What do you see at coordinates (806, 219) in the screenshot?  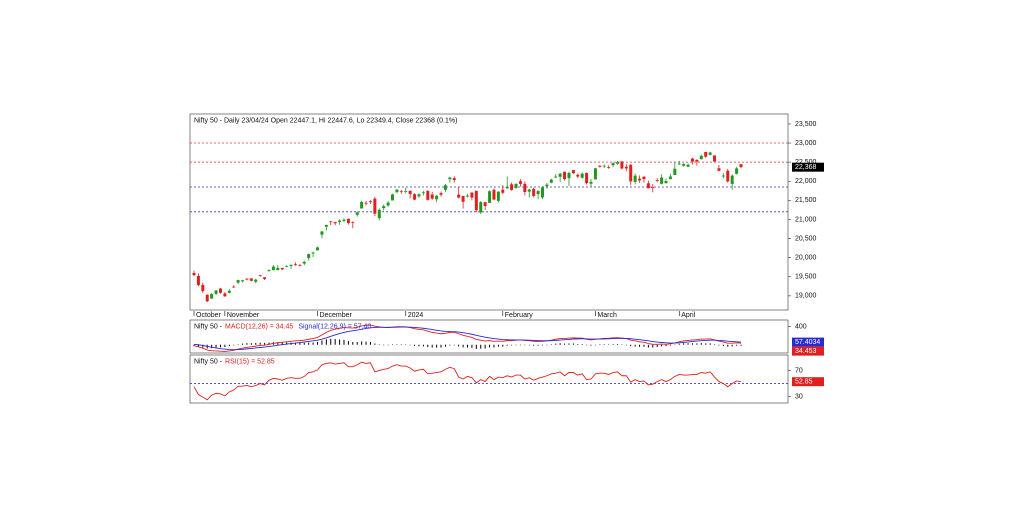 I see `y-tick-label: 21,000` at bounding box center [806, 219].